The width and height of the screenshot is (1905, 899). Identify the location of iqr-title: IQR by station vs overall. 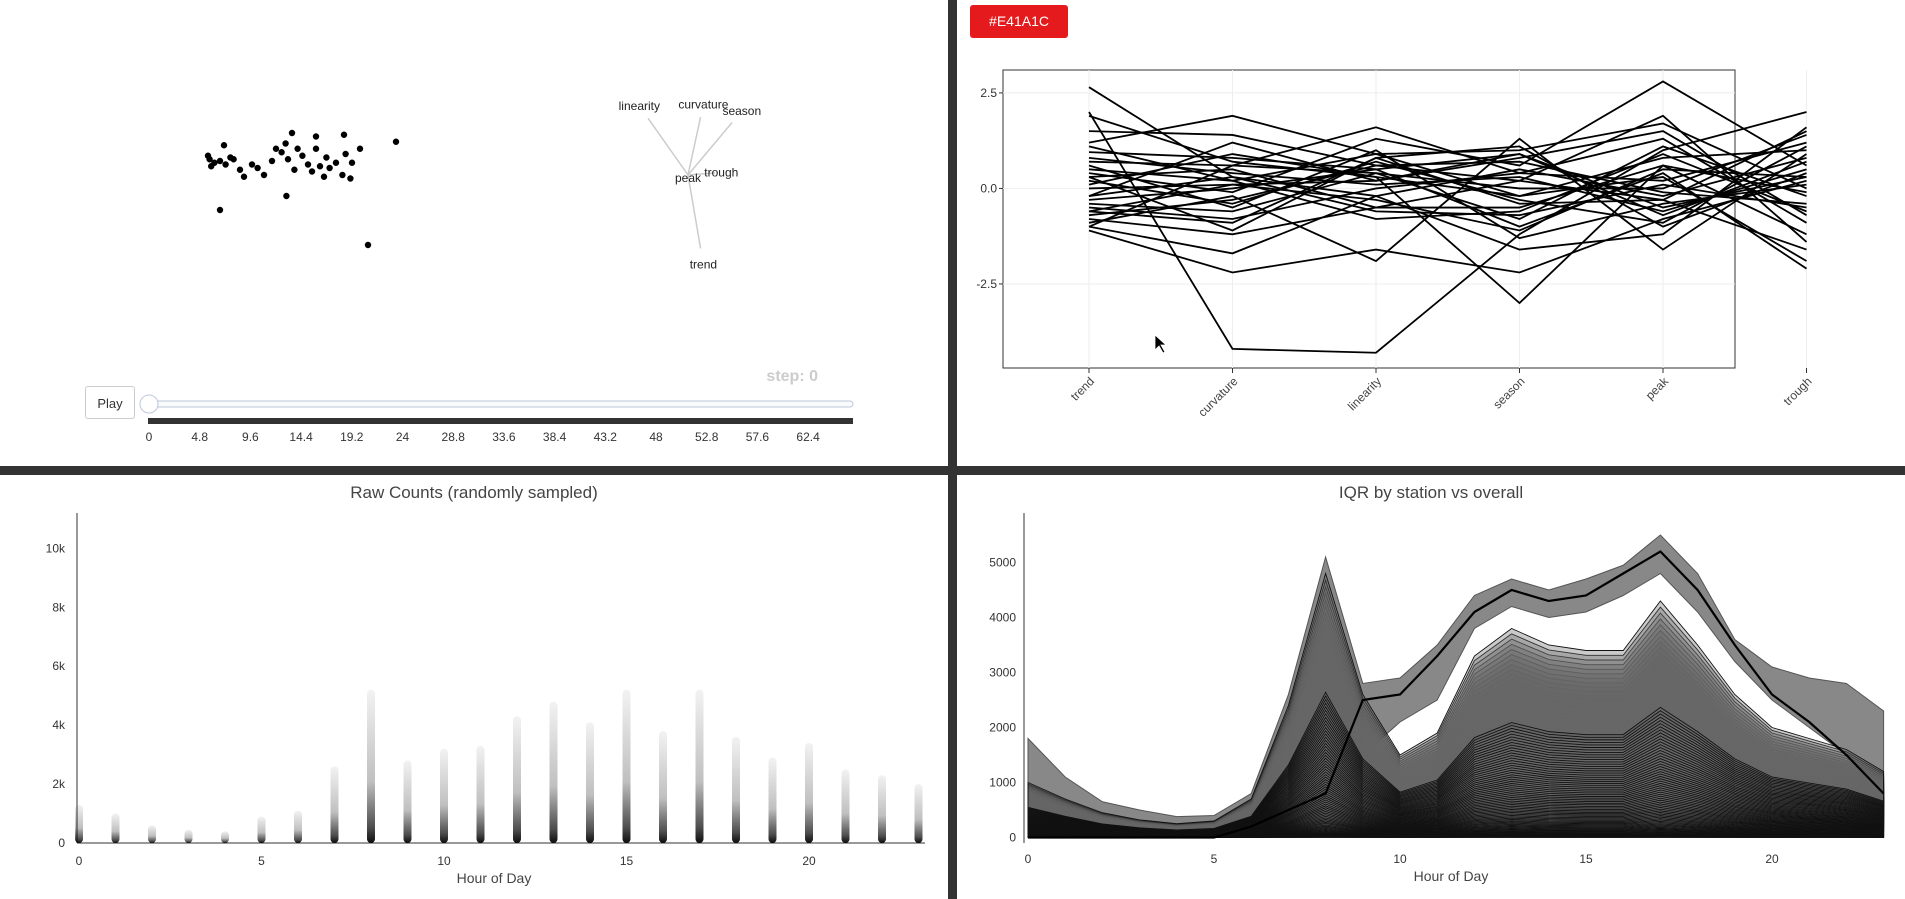
(1431, 492).